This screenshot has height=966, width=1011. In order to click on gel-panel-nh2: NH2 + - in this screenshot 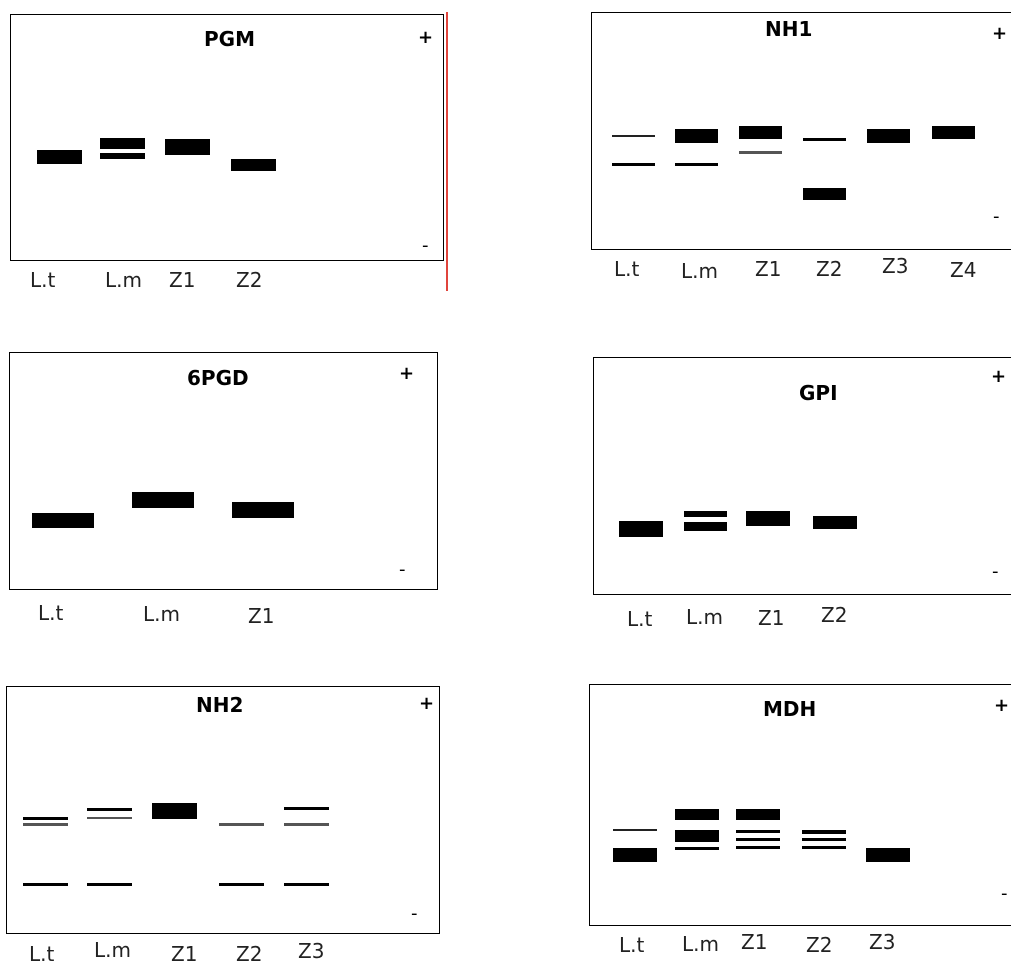, I will do `click(223, 810)`.